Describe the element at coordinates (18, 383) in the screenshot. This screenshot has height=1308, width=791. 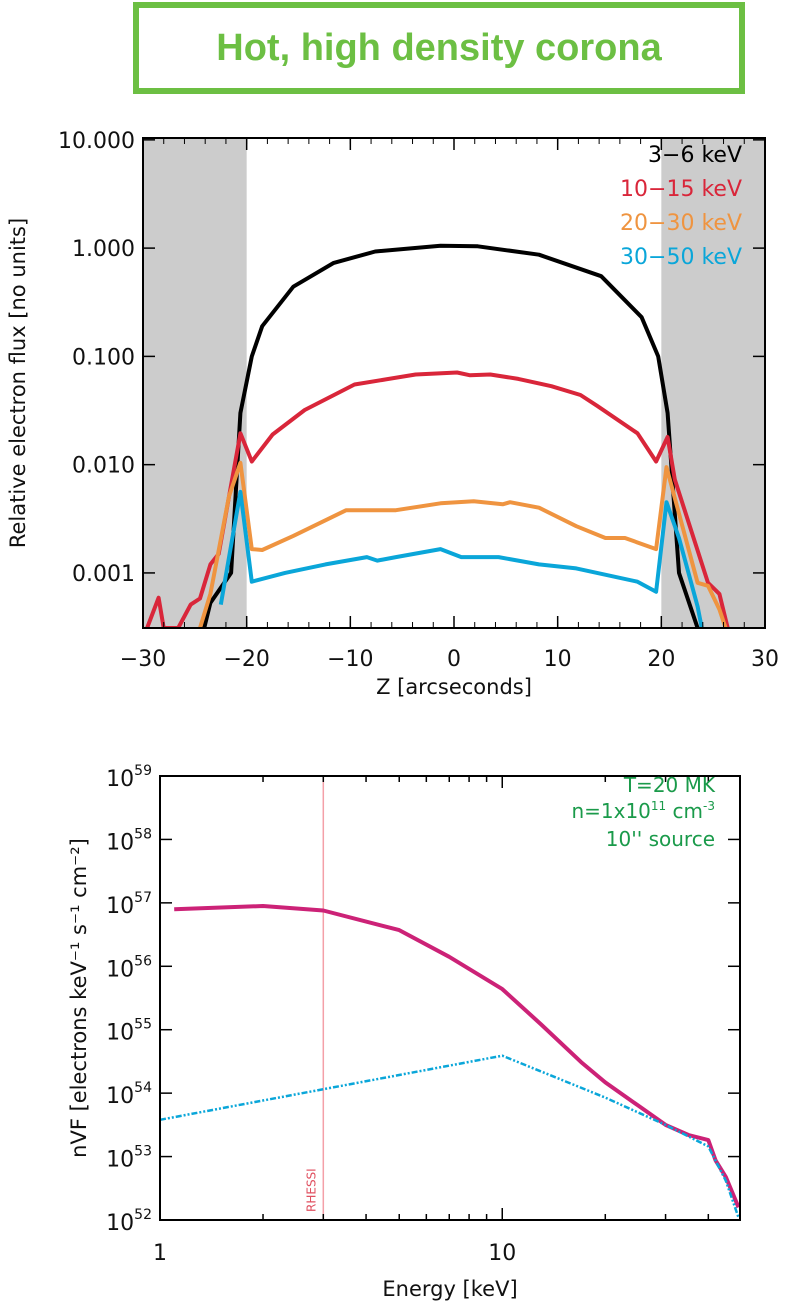
I see `y-axis-title: Relative electron flux [no units]` at that location.